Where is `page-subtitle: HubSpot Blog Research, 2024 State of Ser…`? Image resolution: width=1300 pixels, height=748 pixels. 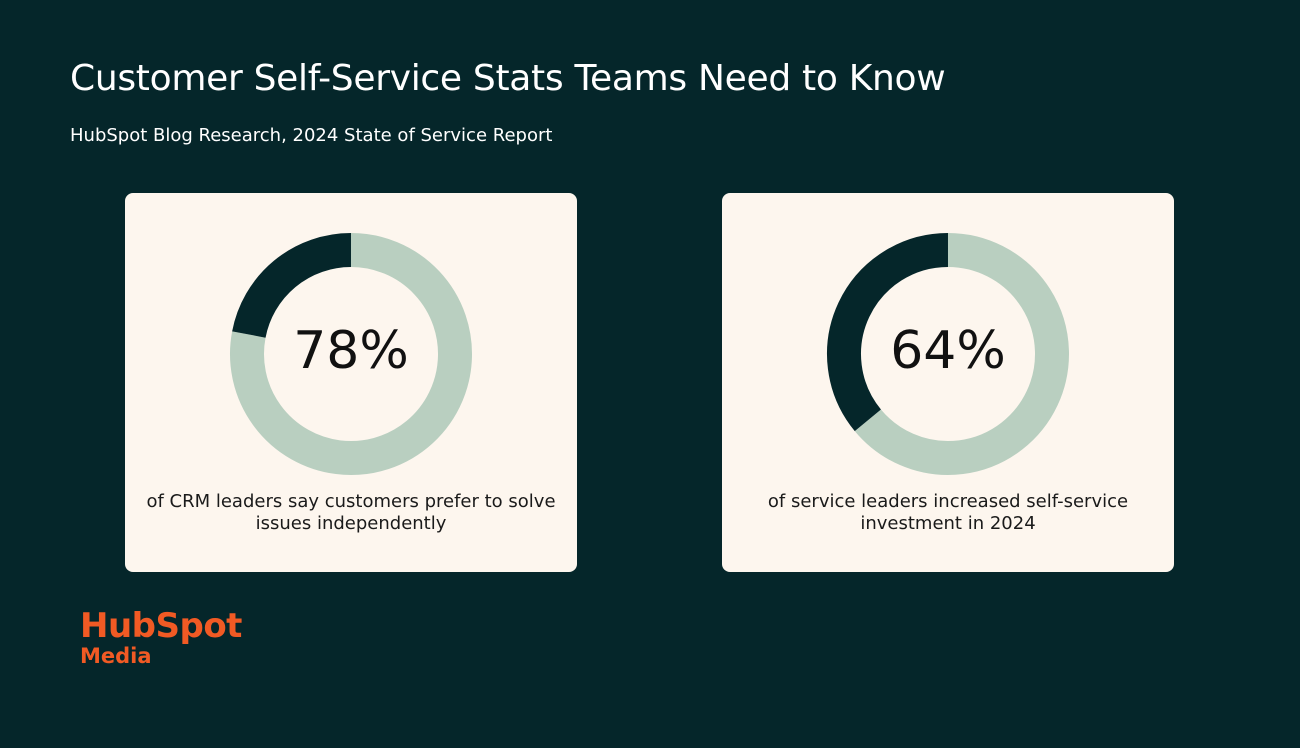
page-subtitle: HubSpot Blog Research, 2024 State of Ser… is located at coordinates (311, 135).